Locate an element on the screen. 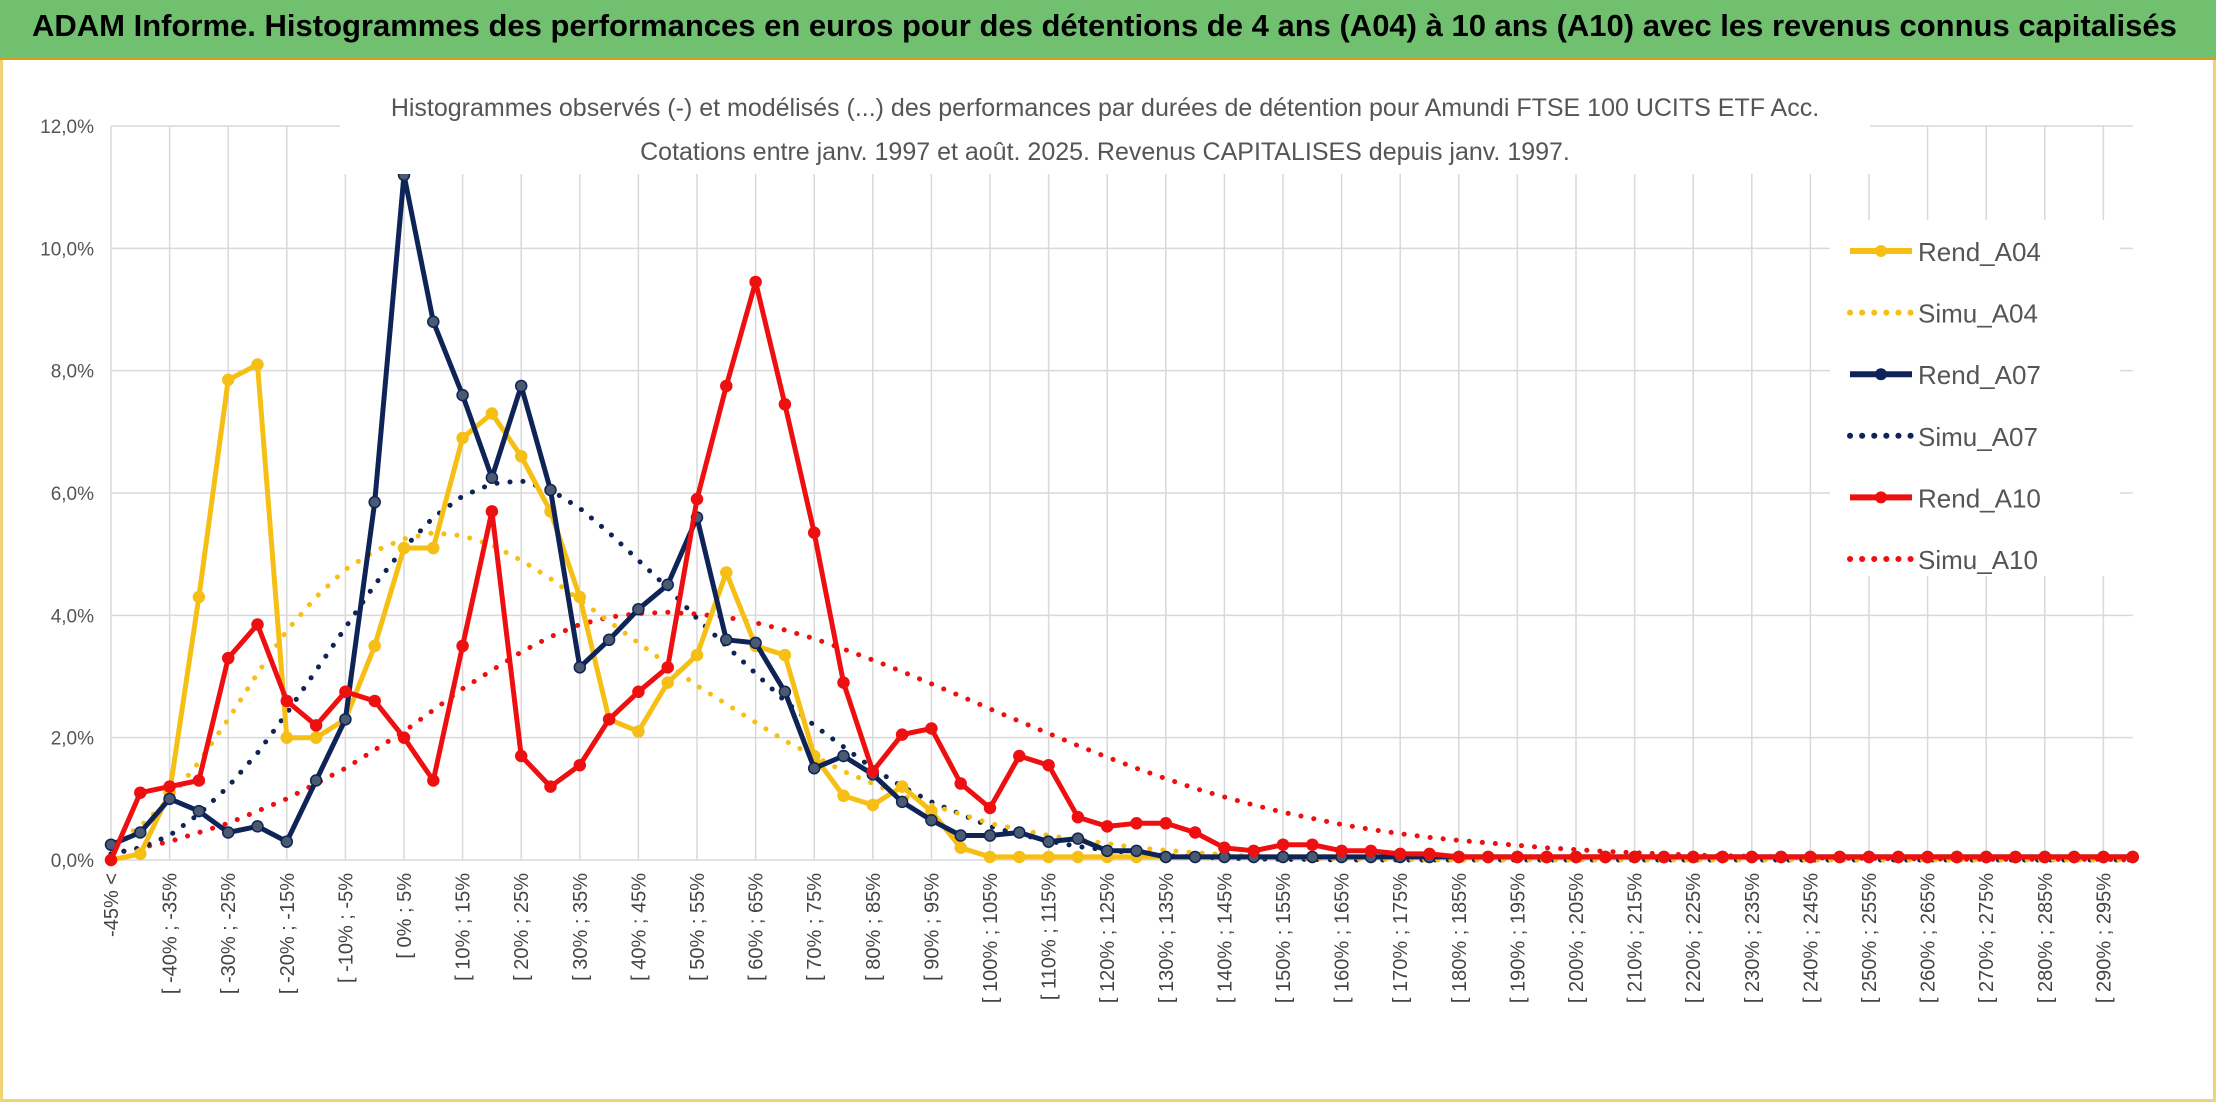  y-tick-label: 2,0% is located at coordinates (72, 739).